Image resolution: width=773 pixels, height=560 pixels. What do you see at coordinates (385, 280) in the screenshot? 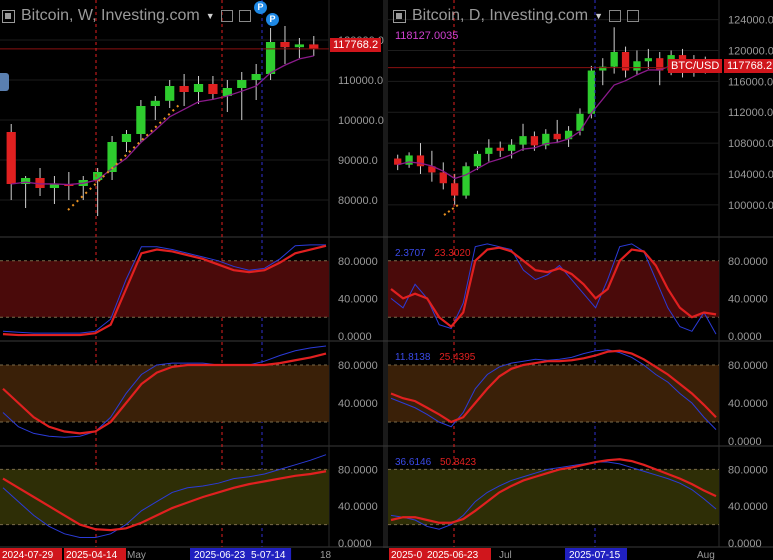
I see `panel-divider` at bounding box center [385, 280].